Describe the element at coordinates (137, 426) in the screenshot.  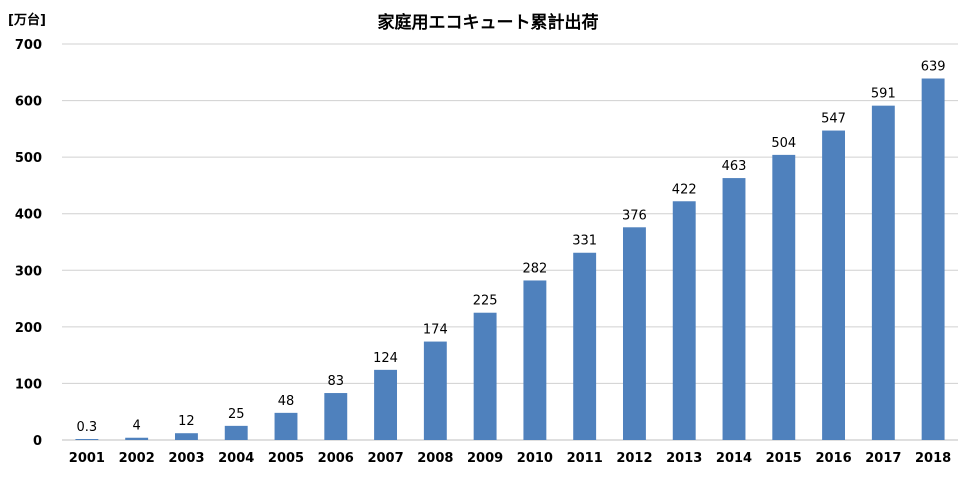
I see `data-label: 4` at that location.